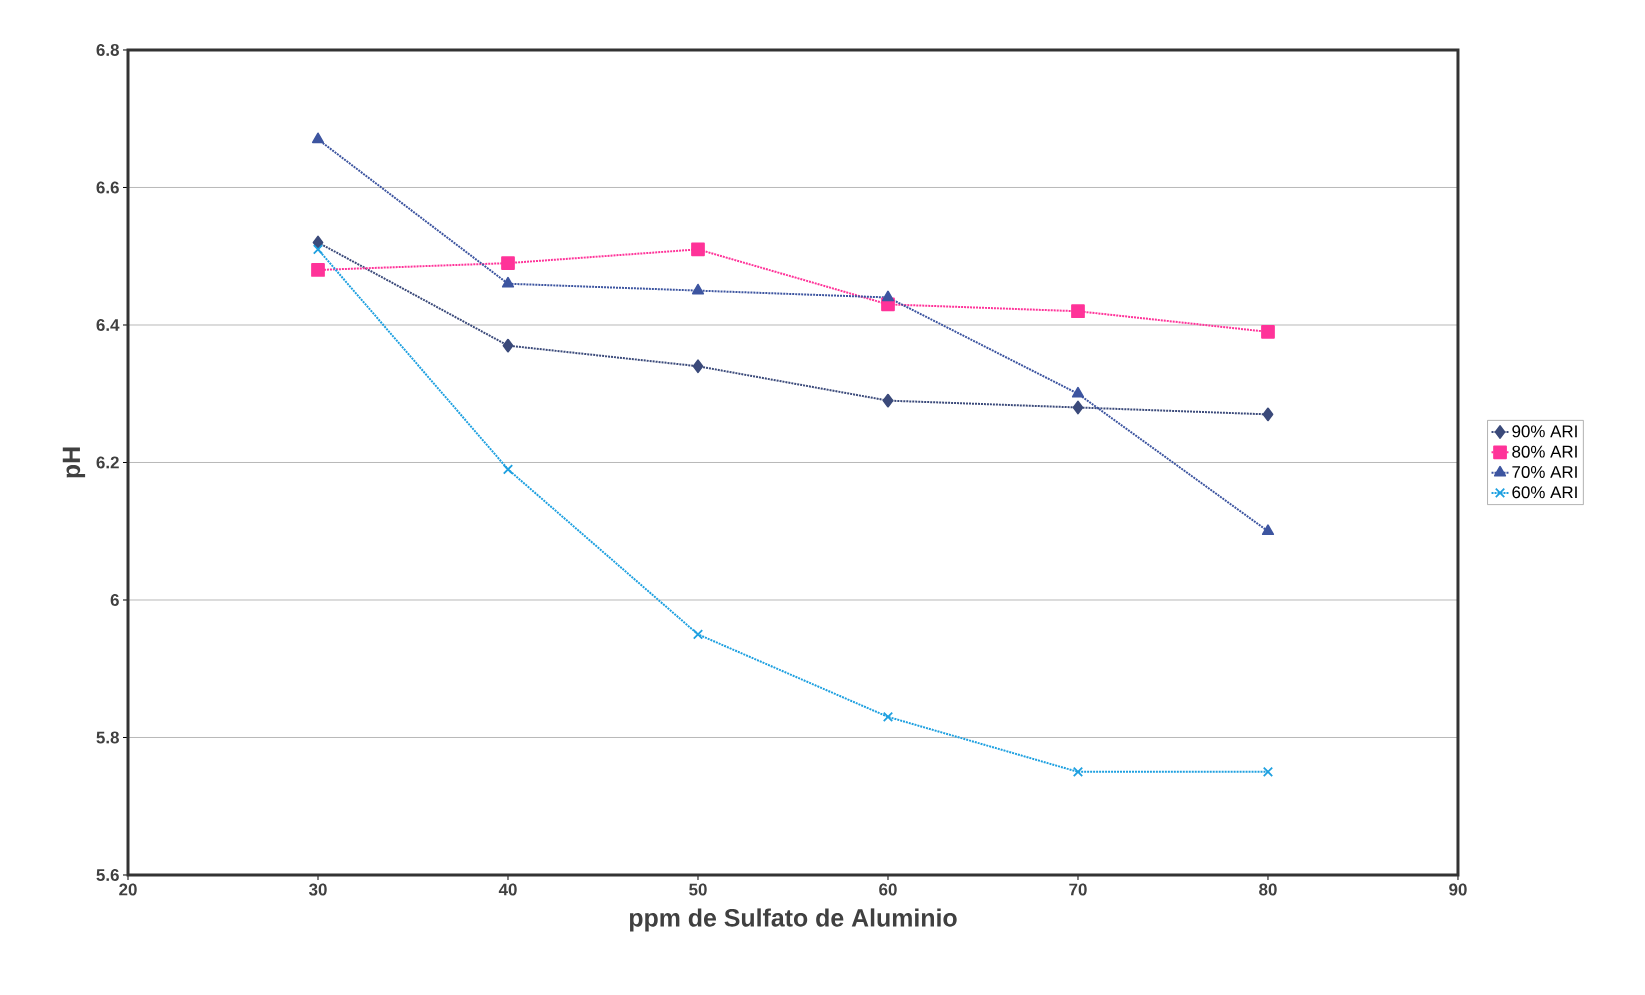 This screenshot has height=995, width=1645. I want to click on x-axis-title: ppm de Sulfato de Aluminio, so click(793, 920).